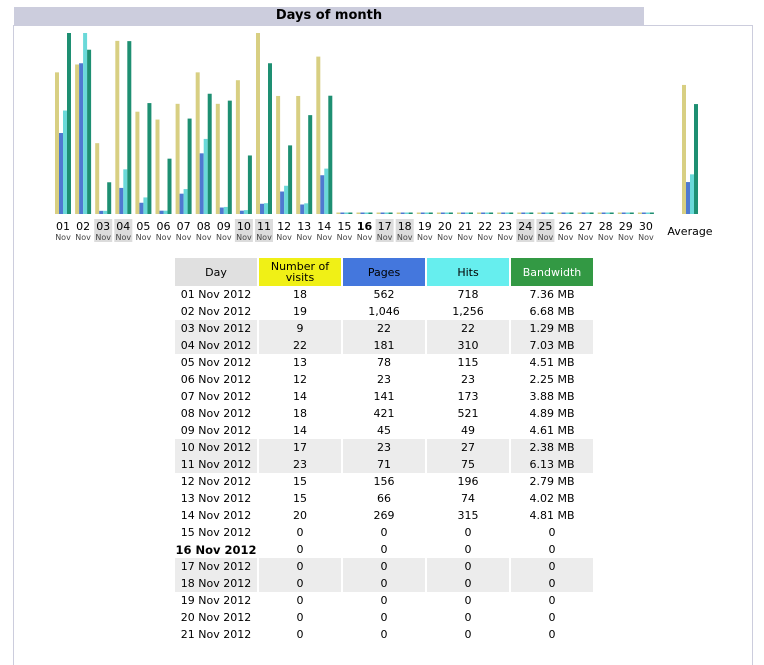 The image size is (764, 665). Describe the element at coordinates (405, 237) in the screenshot. I see `tick-label-month-18: Nov` at that location.